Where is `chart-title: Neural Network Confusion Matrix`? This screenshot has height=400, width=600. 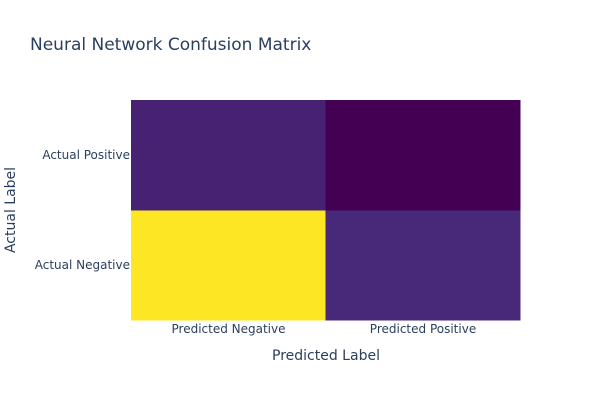
chart-title: Neural Network Confusion Matrix is located at coordinates (170, 45).